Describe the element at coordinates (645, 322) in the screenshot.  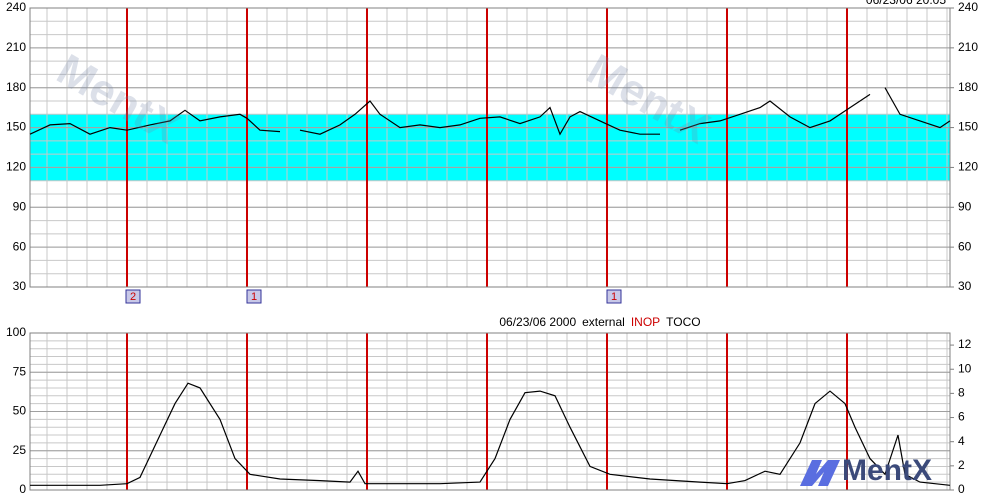
I see `status-item: INOP` at that location.